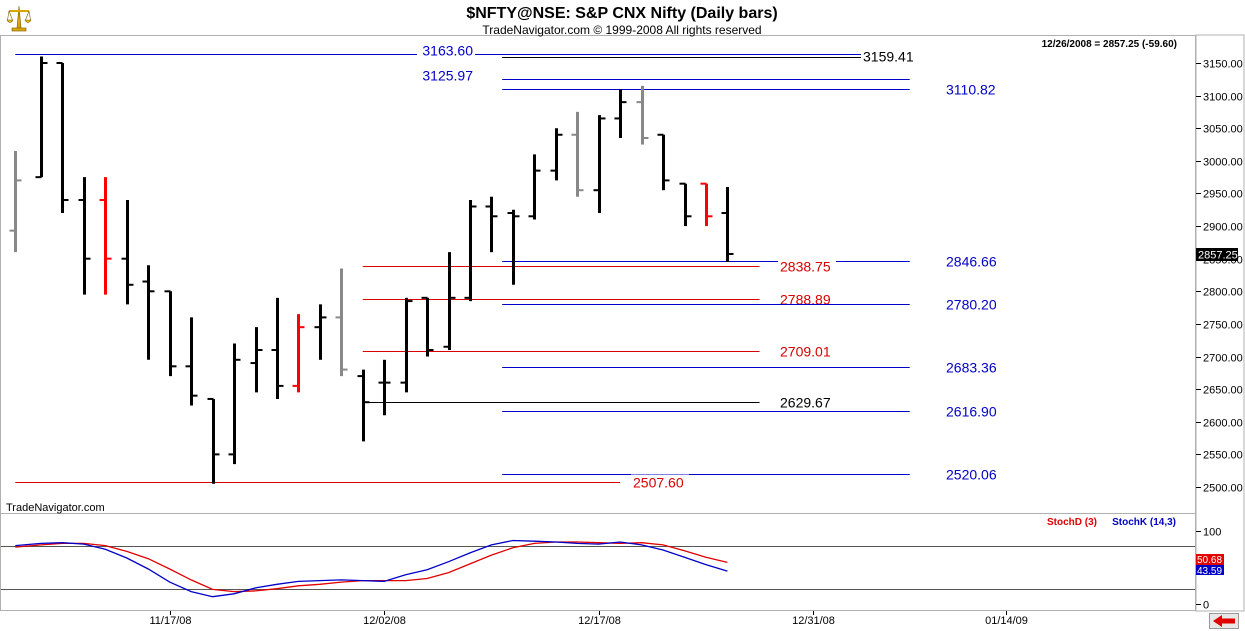  What do you see at coordinates (1223, 293) in the screenshot?
I see `price-tick-label: 2800.00` at bounding box center [1223, 293].